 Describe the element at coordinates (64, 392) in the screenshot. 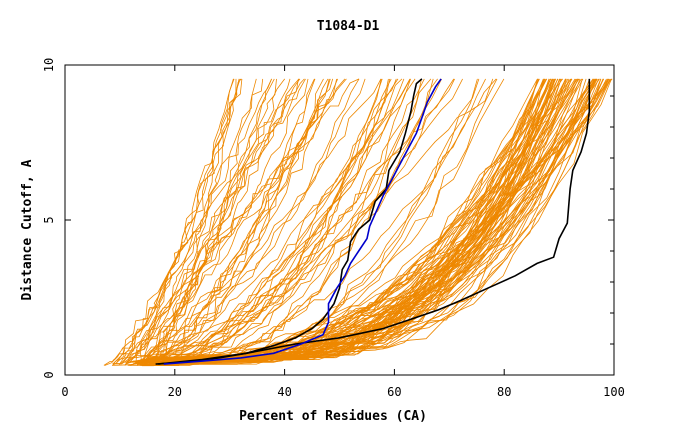

I see `x-tick-label: 0` at that location.